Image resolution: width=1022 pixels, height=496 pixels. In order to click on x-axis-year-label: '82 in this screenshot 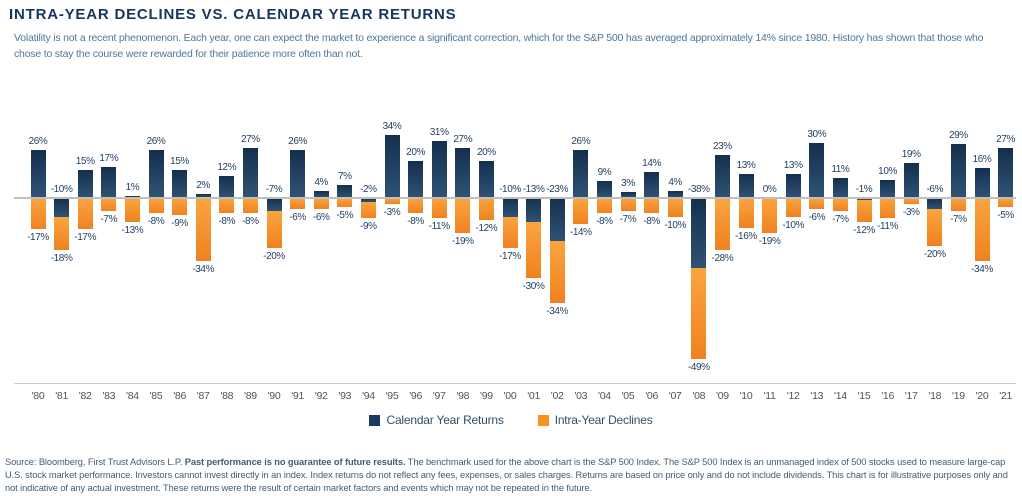, I will do `click(85, 396)`.